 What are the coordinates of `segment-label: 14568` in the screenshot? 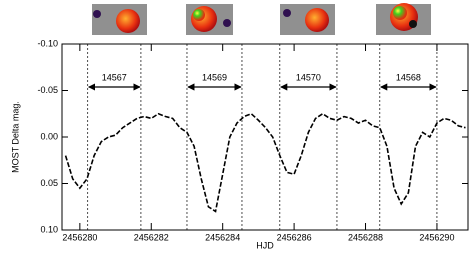 It's located at (408, 77).